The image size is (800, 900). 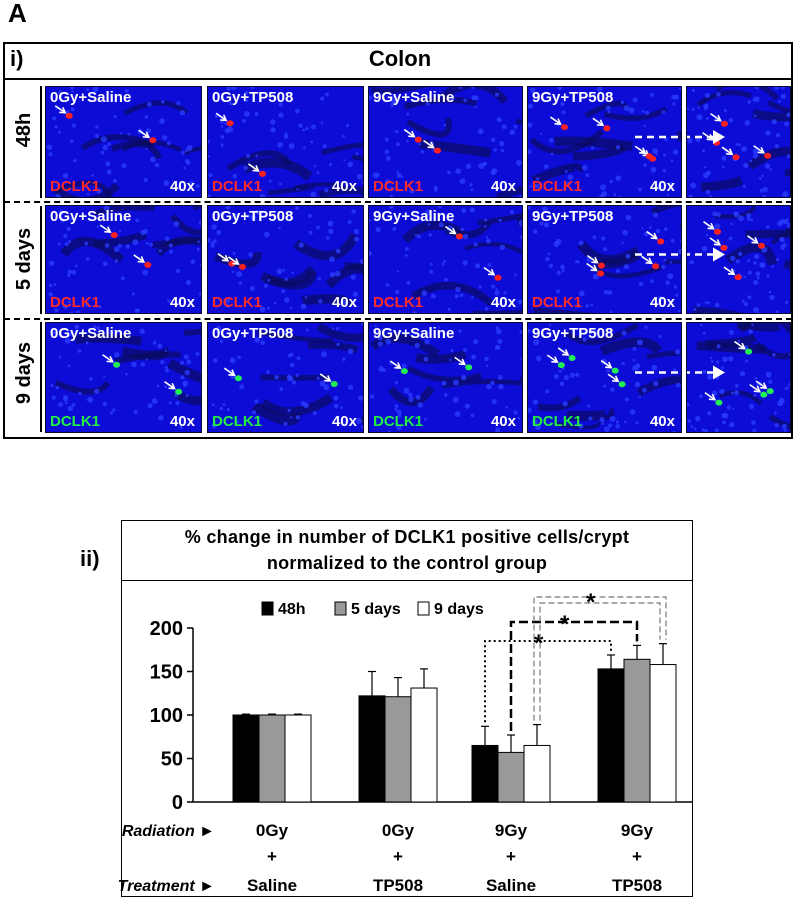 What do you see at coordinates (398, 319) in the screenshot?
I see `row-separator` at bounding box center [398, 319].